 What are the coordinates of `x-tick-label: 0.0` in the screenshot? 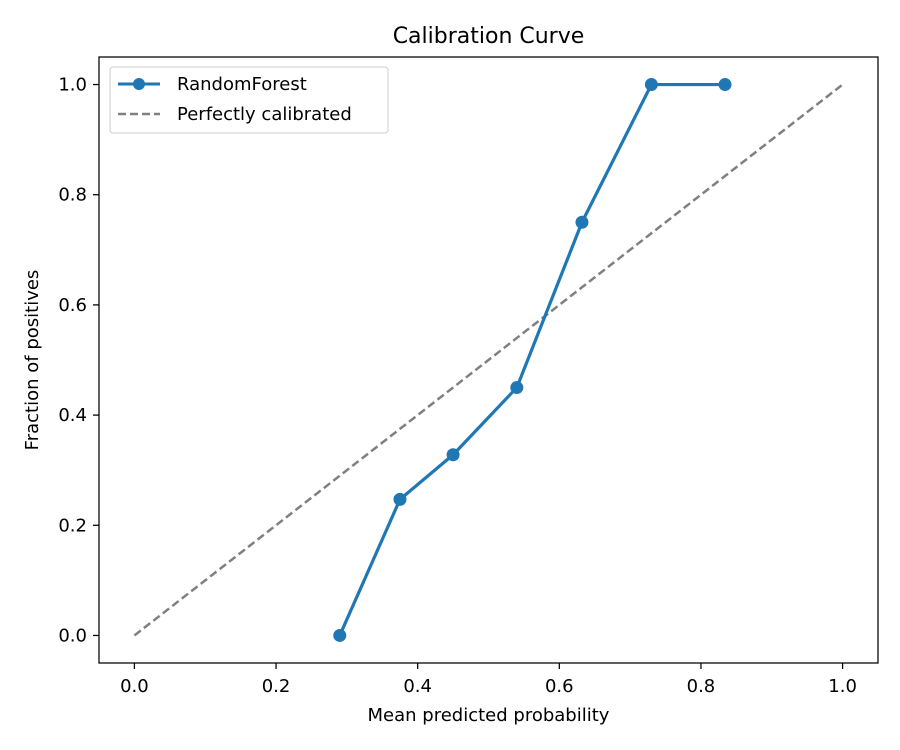 It's located at (134, 686).